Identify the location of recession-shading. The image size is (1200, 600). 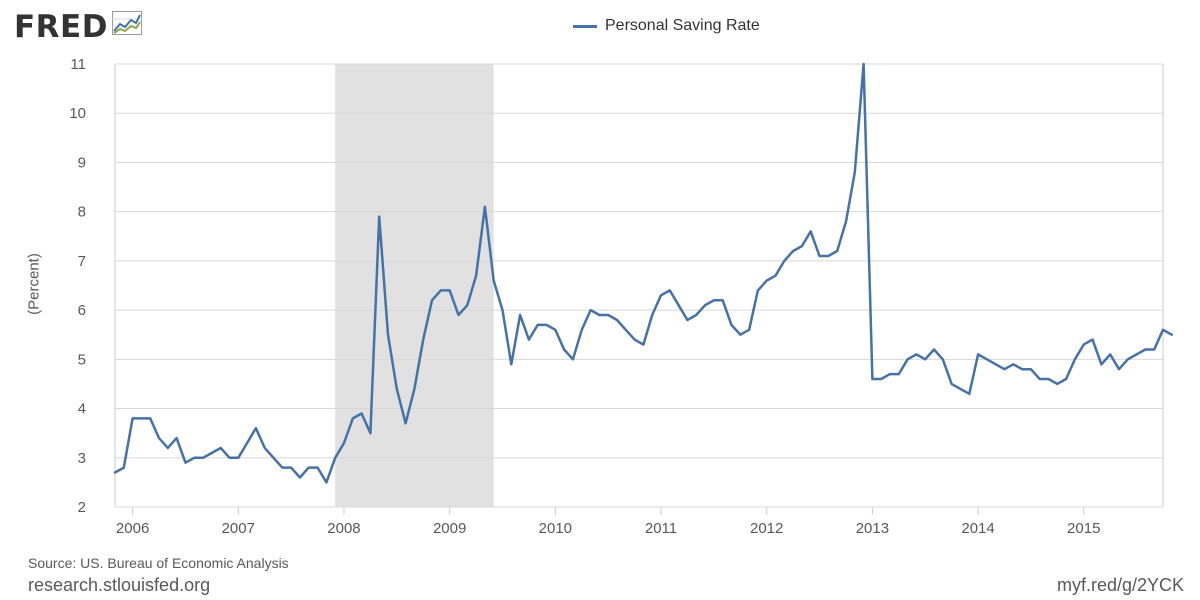
(414, 285).